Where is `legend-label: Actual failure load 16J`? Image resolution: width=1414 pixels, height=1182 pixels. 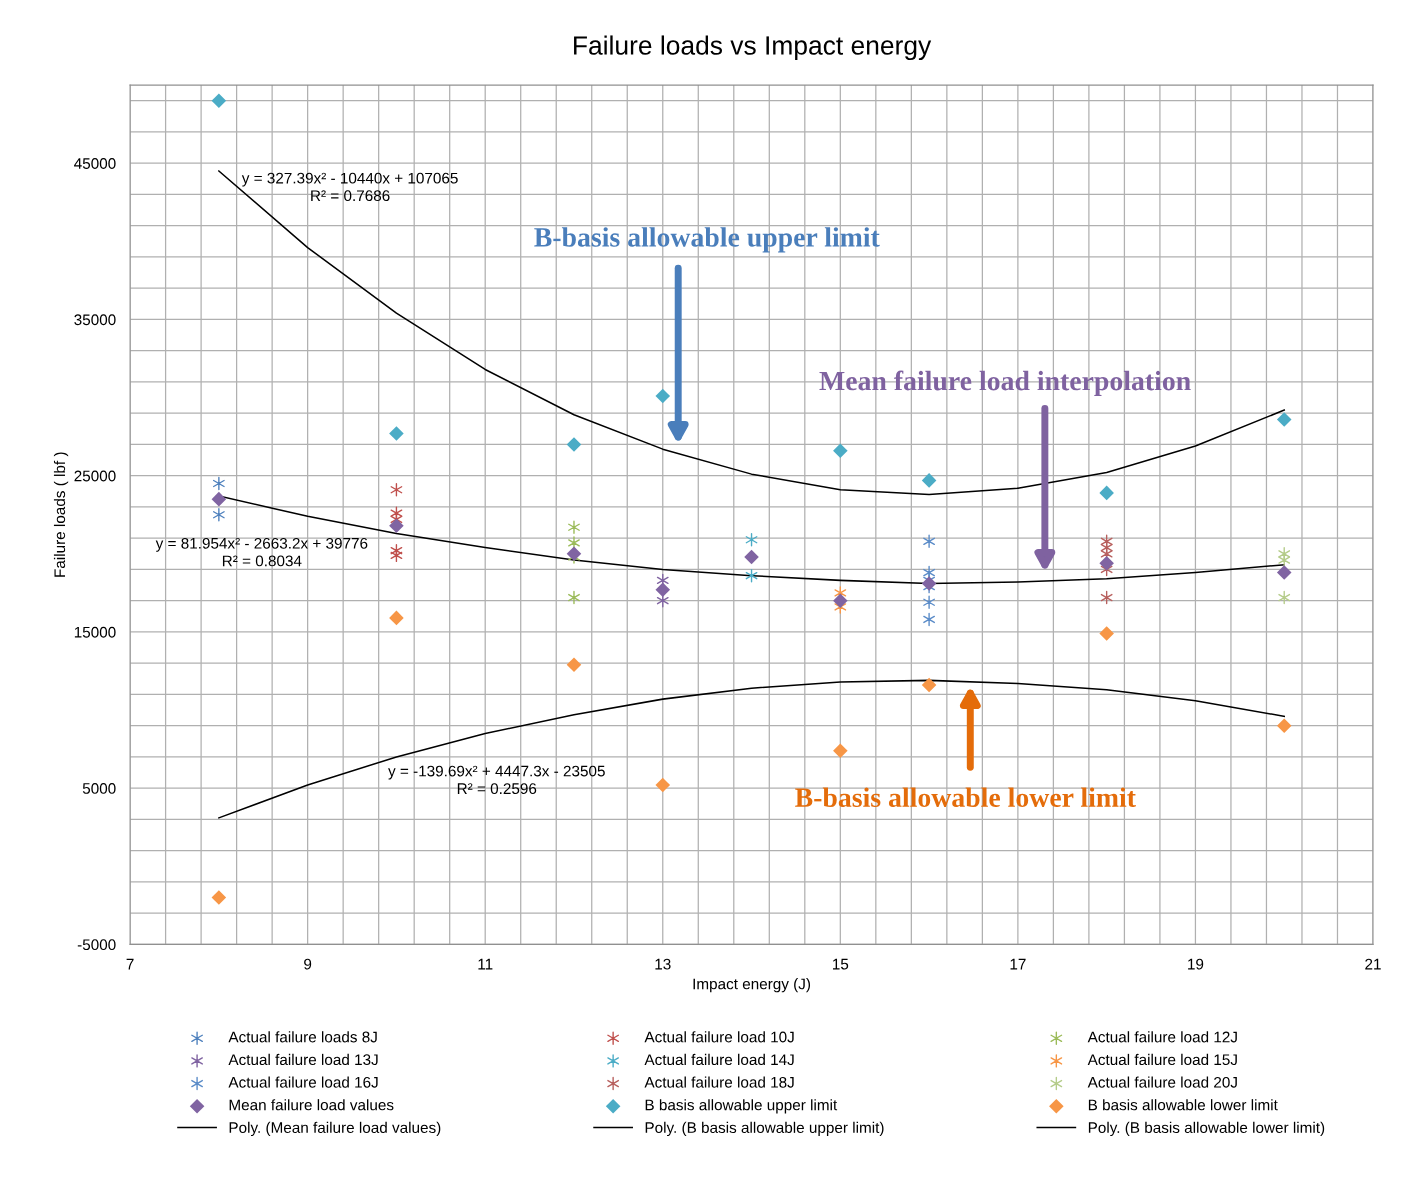 legend-label: Actual failure load 16J is located at coordinates (303, 1082).